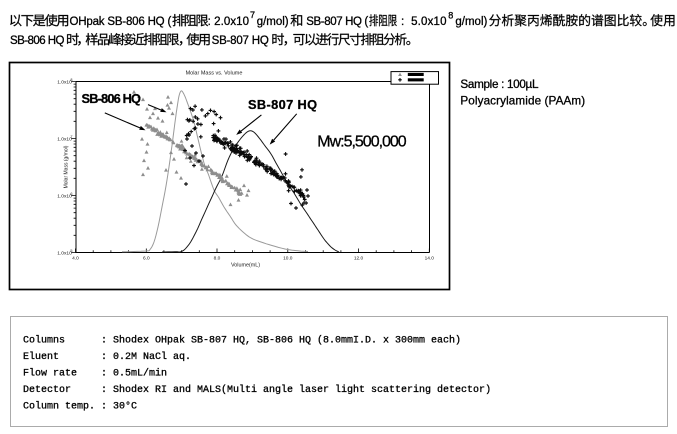 This screenshot has height=434, width=677. Describe the element at coordinates (217, 258) in the screenshot. I see `svg-text: 8.0` at that location.